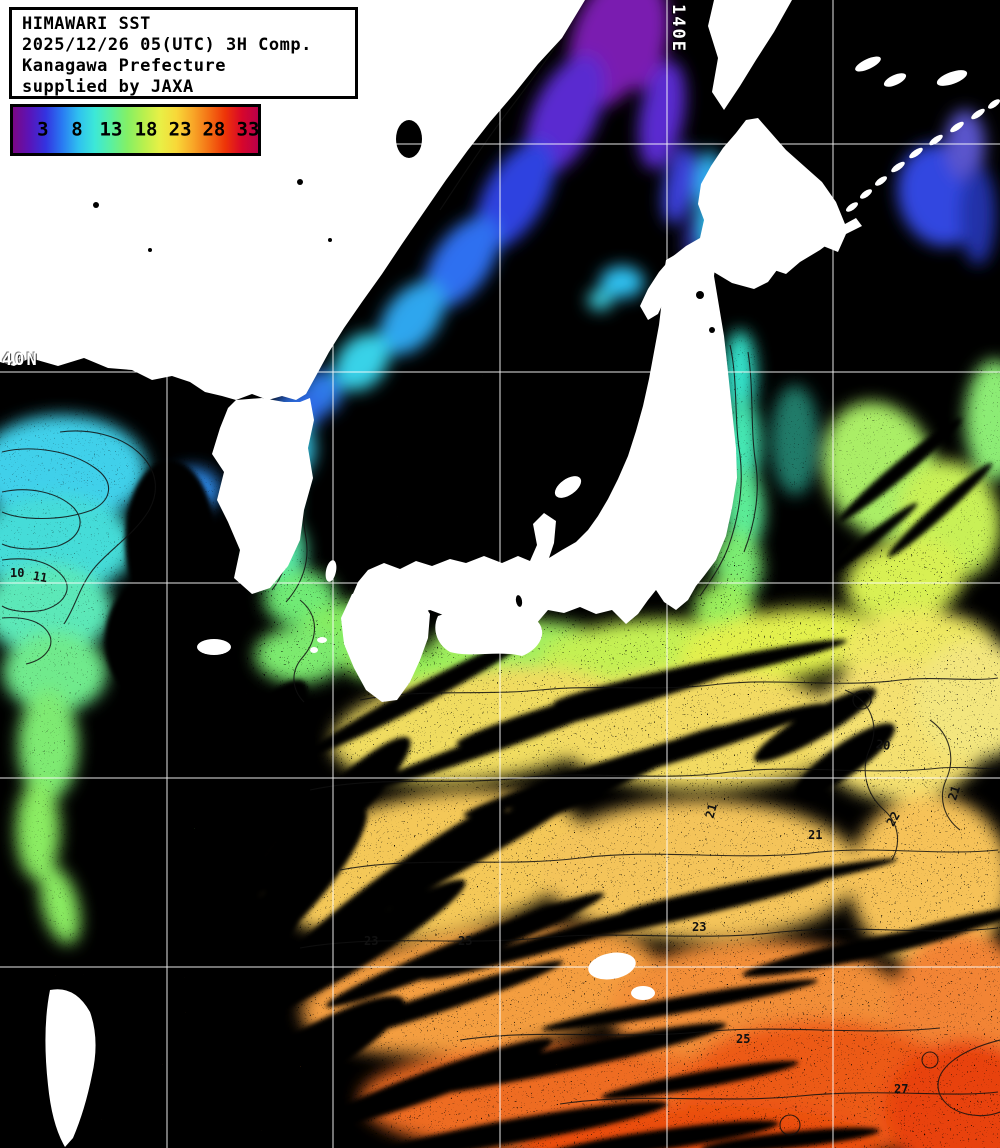  I want to click on longitude-label-140e: 140E, so click(678, 28).